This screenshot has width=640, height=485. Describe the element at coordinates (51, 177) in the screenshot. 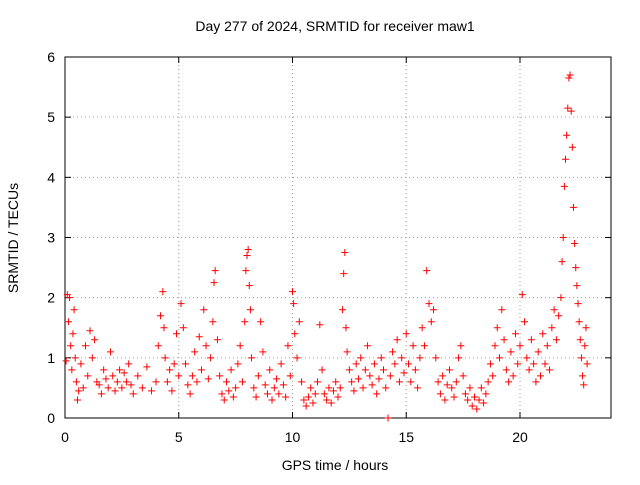

I see `y-tick-label: 4` at that location.